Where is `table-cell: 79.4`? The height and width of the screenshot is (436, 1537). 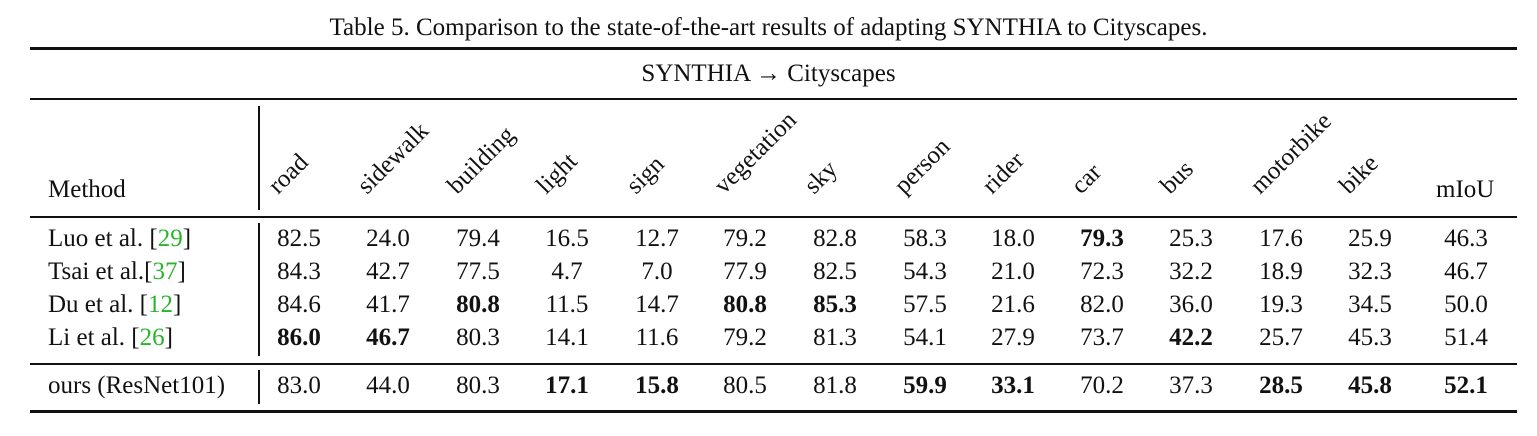 table-cell: 79.4 is located at coordinates (478, 238).